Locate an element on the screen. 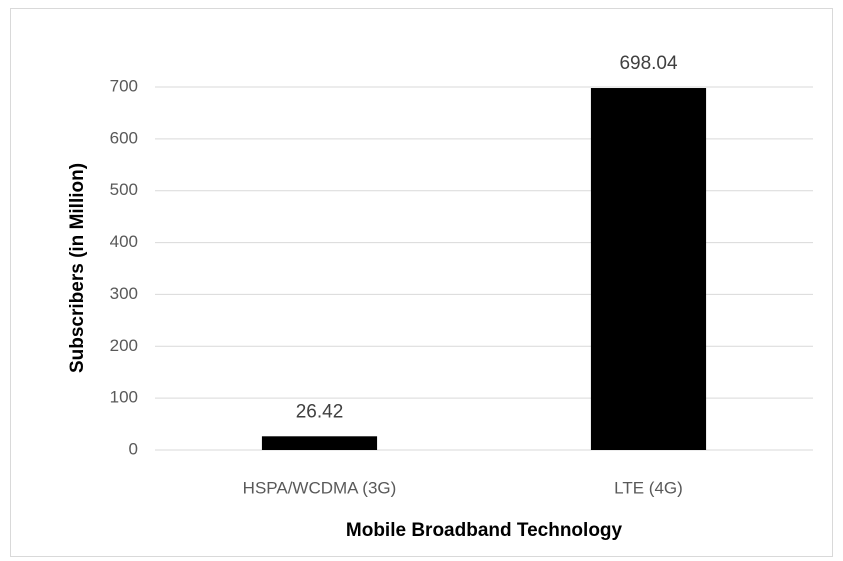 The width and height of the screenshot is (843, 561). y-tick-label: 700 is located at coordinates (124, 85).